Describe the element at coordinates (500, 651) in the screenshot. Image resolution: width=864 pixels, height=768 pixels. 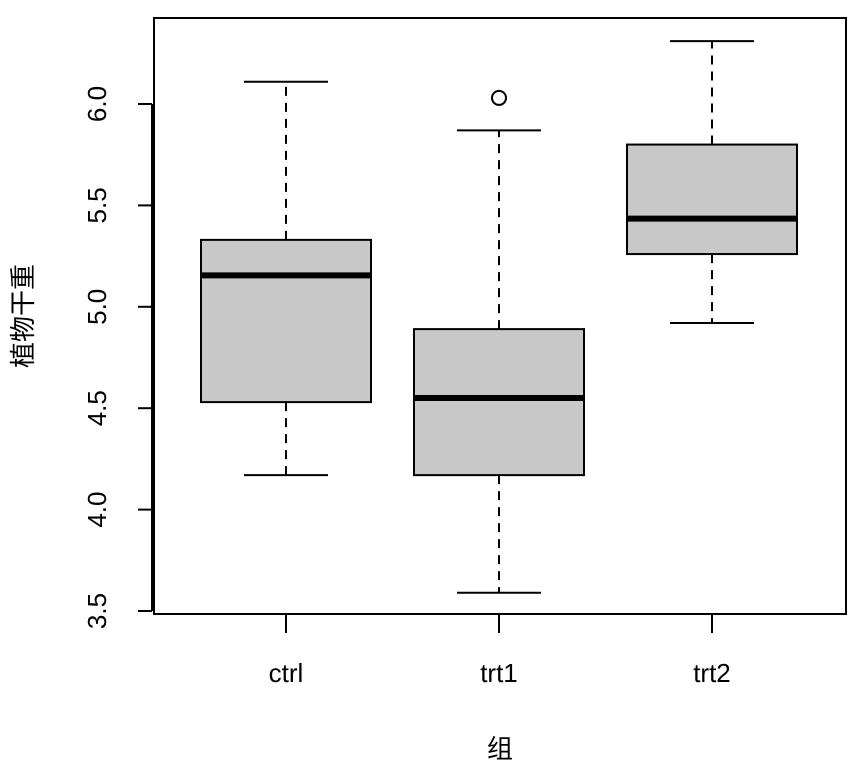
I see `x-axis: ctrl trt1 trt2` at that location.